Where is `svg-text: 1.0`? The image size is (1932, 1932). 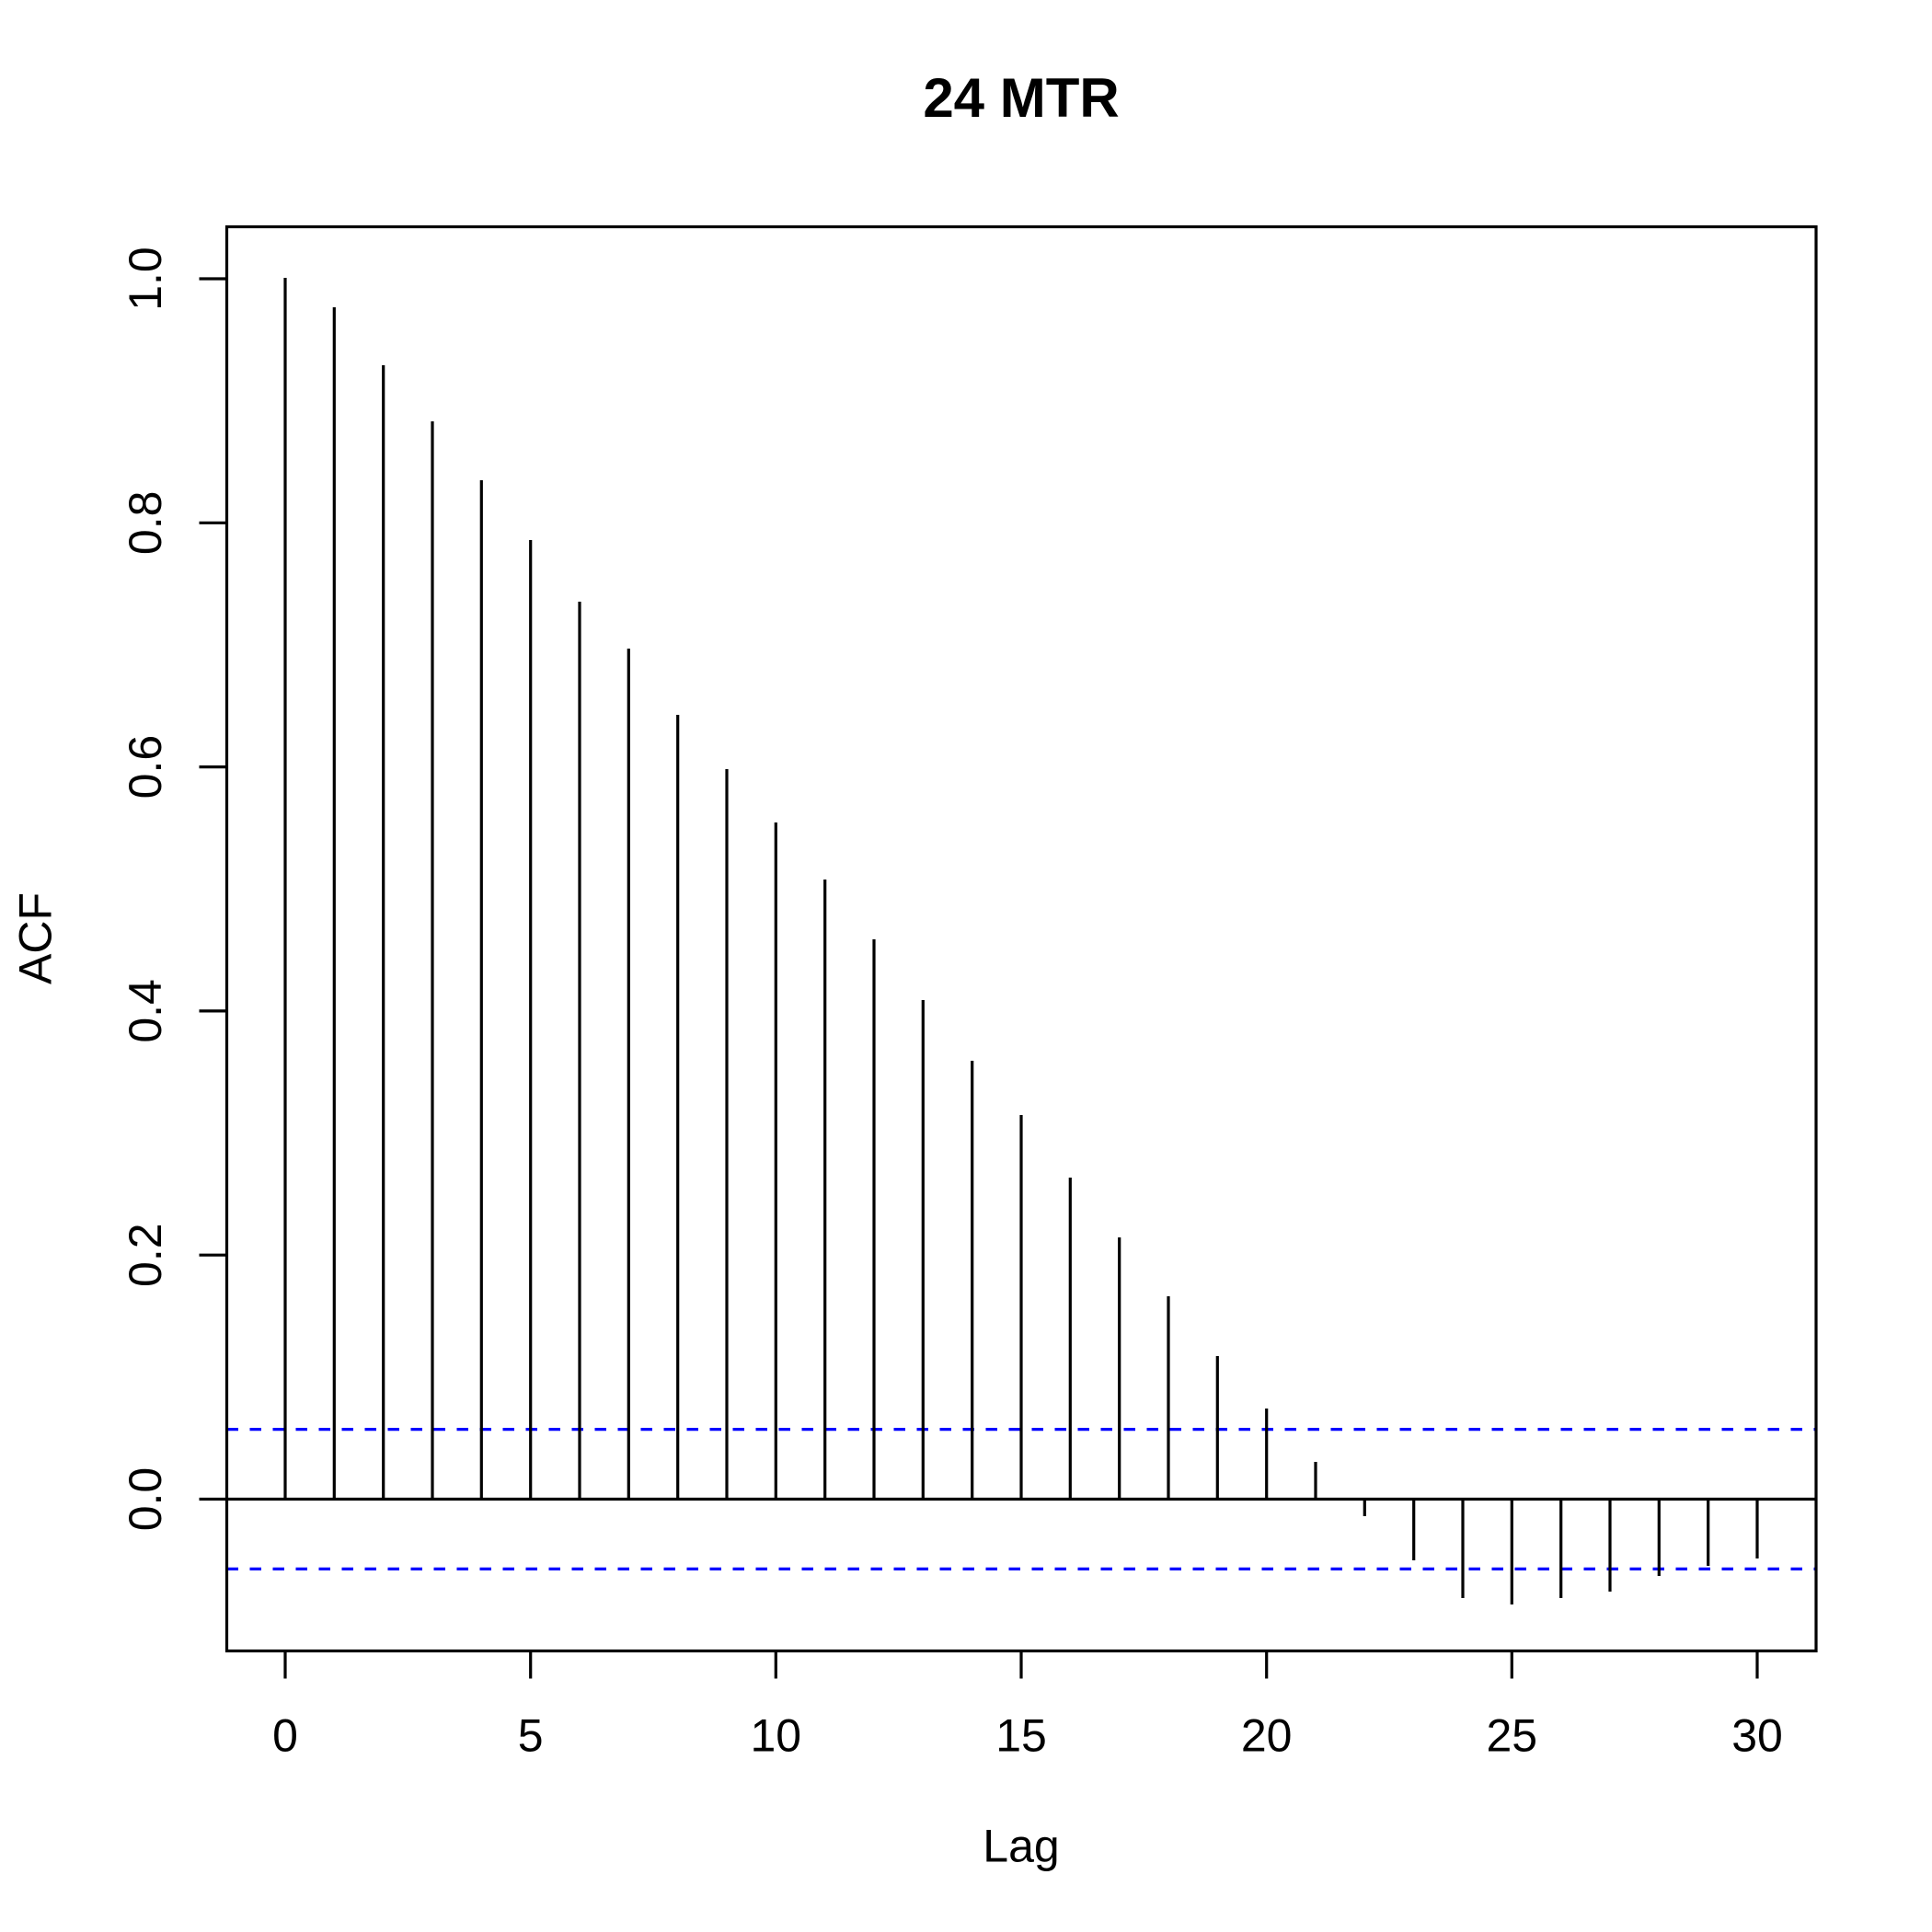 svg-text: 1.0 is located at coordinates (145, 279).